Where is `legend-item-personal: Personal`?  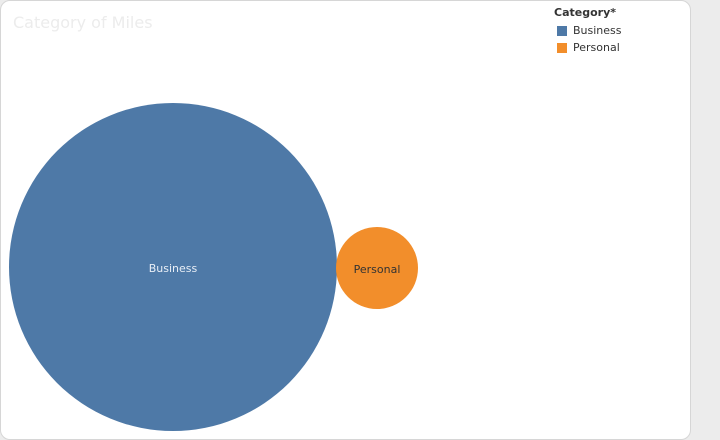 legend-item-personal: Personal is located at coordinates (616, 47).